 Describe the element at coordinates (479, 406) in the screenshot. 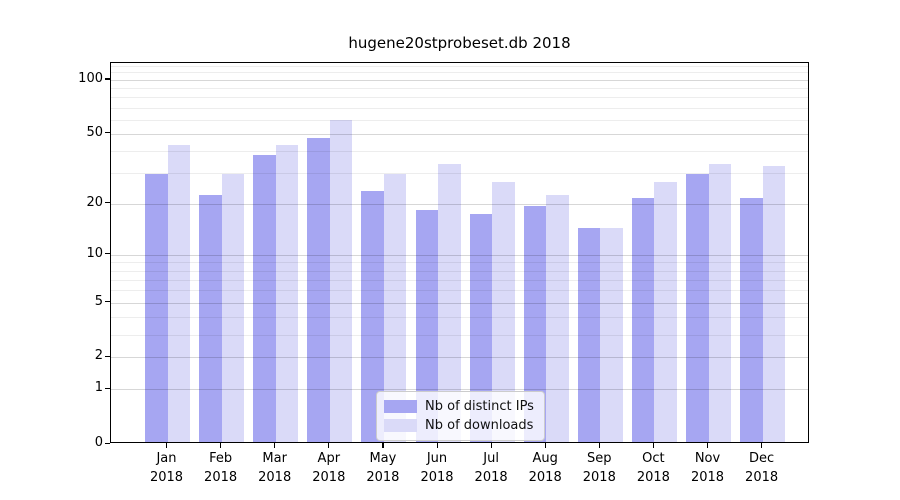

I see `legend-label-distinct-ips: Nb of distinct IPs` at that location.